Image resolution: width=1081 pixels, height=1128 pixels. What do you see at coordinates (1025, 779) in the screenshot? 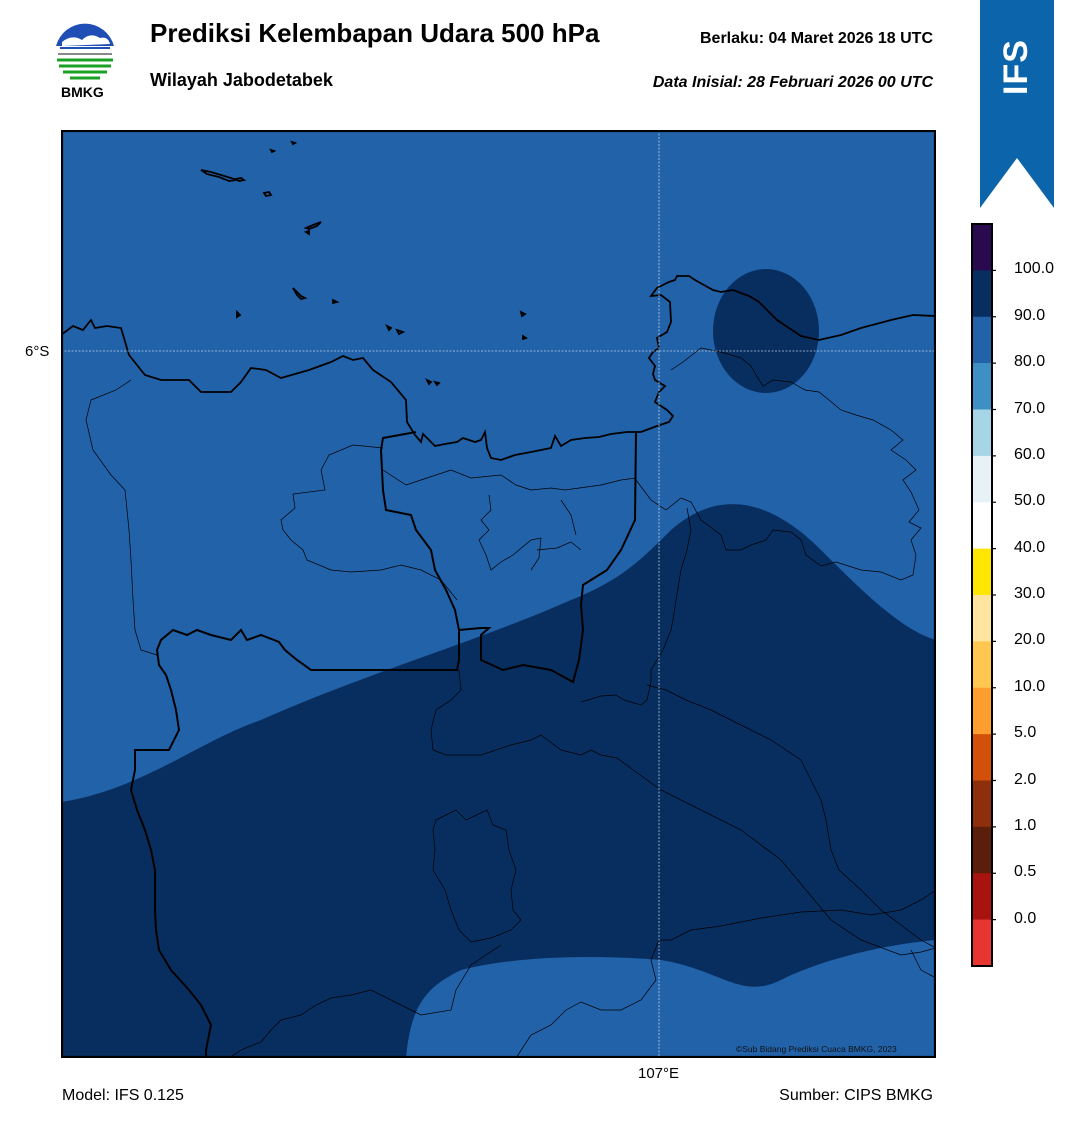
I see `colorbar-label: 2.0` at bounding box center [1025, 779].